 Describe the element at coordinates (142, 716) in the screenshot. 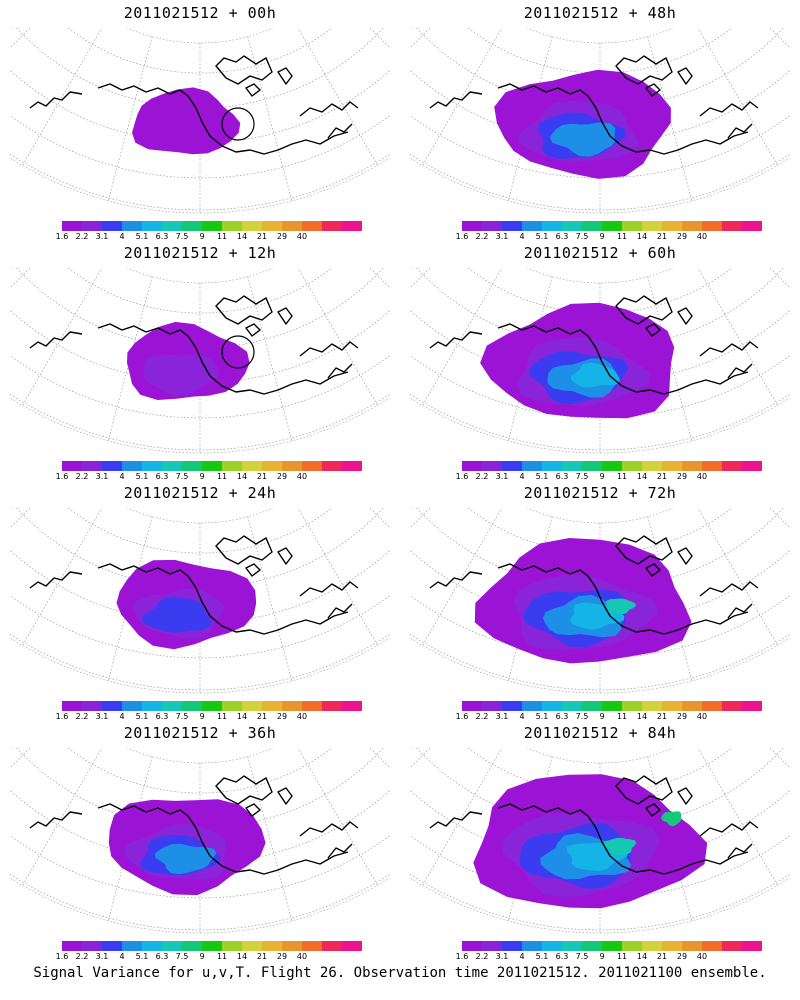

I see `colorbar-tick-label: 5.1` at that location.